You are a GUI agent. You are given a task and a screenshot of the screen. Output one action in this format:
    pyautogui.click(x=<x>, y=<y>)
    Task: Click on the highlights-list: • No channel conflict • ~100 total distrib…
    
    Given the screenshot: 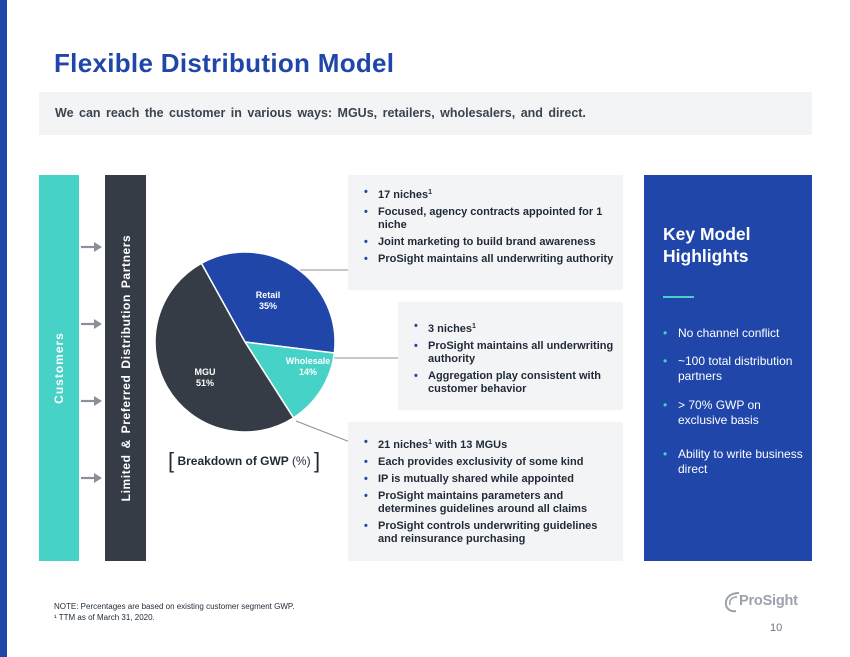 What is the action you would take?
    pyautogui.click(x=733, y=401)
    